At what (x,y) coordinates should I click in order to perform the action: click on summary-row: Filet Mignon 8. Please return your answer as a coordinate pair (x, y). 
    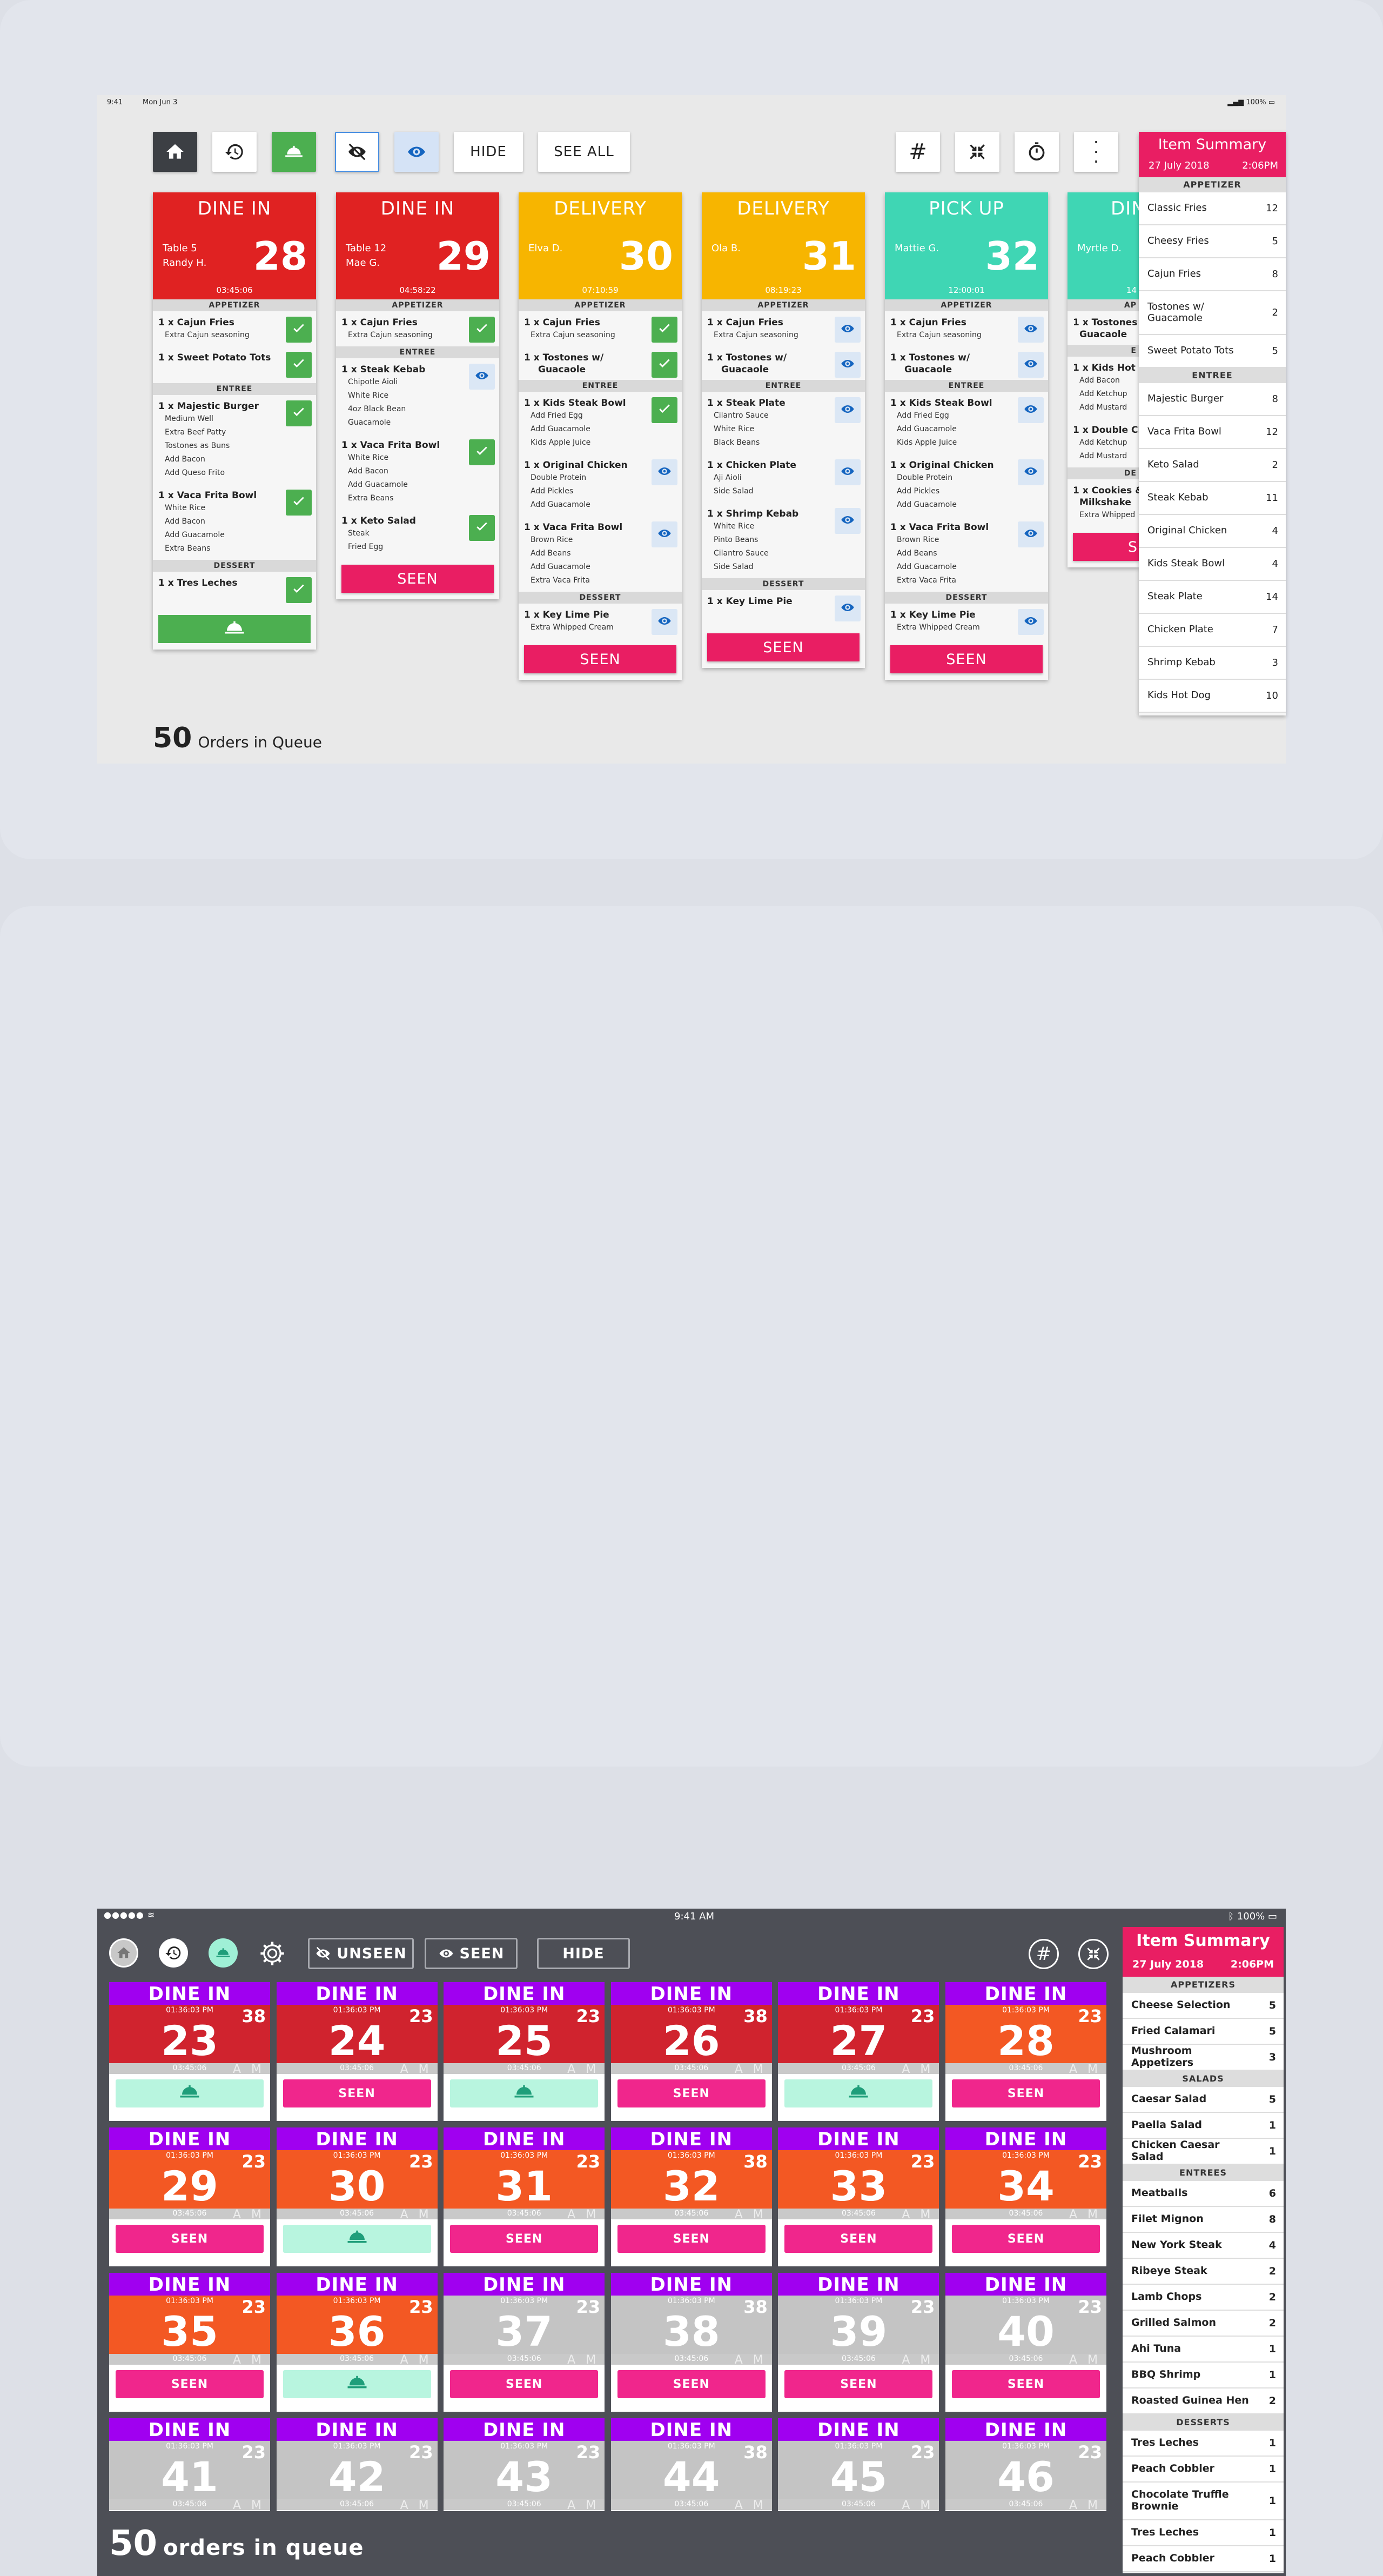
    Looking at the image, I should click on (1203, 2220).